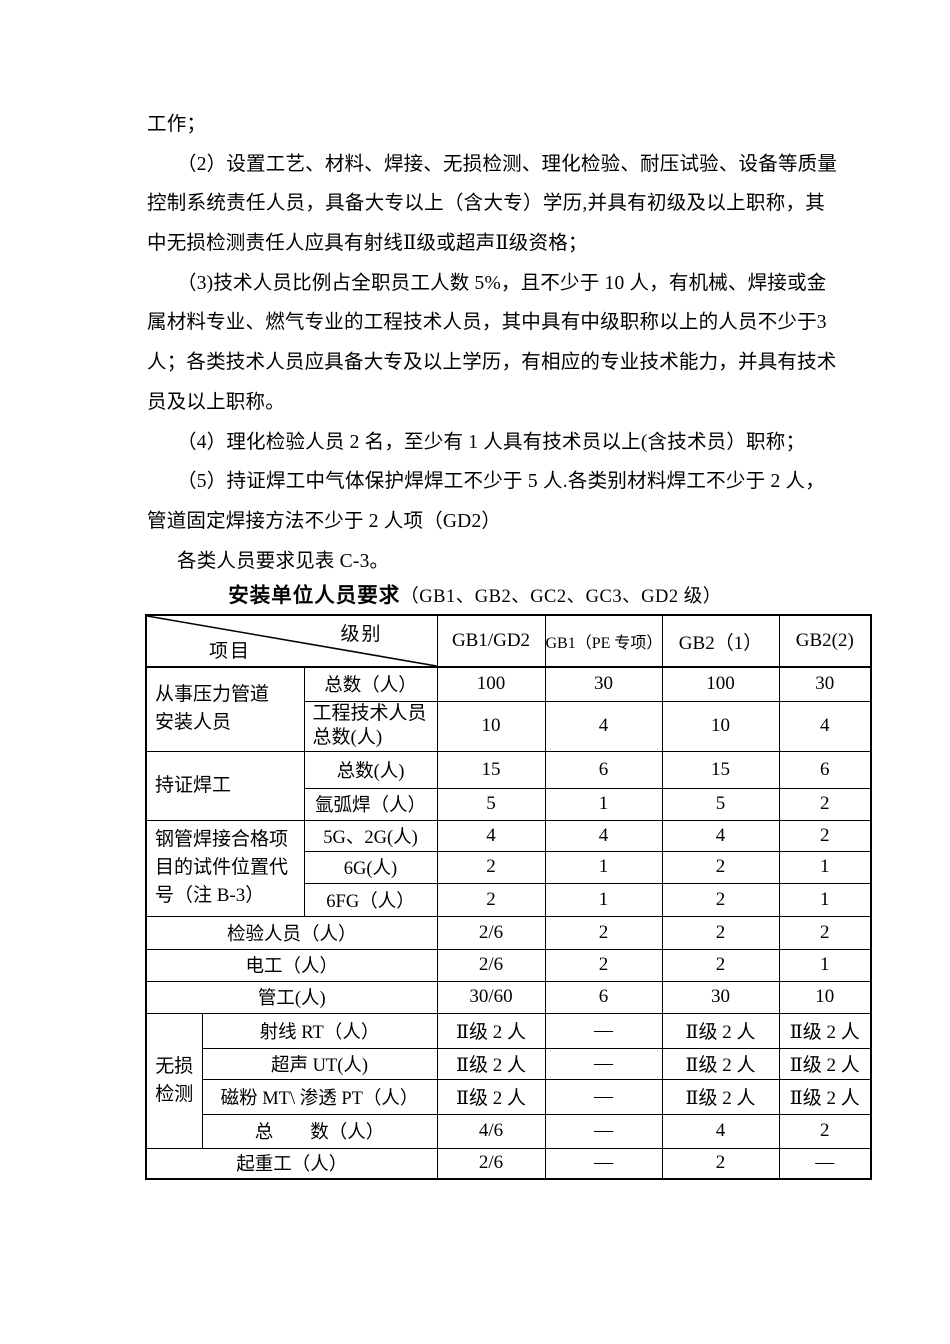 The image size is (950, 1344). Describe the element at coordinates (174, 1080) in the screenshot. I see `row-group-label: 无损 检测` at that location.